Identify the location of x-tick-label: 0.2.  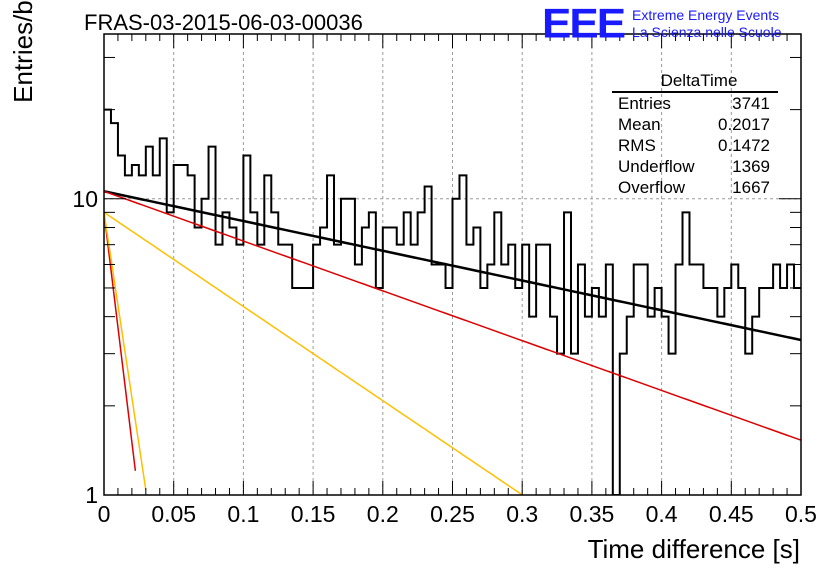
(383, 514).